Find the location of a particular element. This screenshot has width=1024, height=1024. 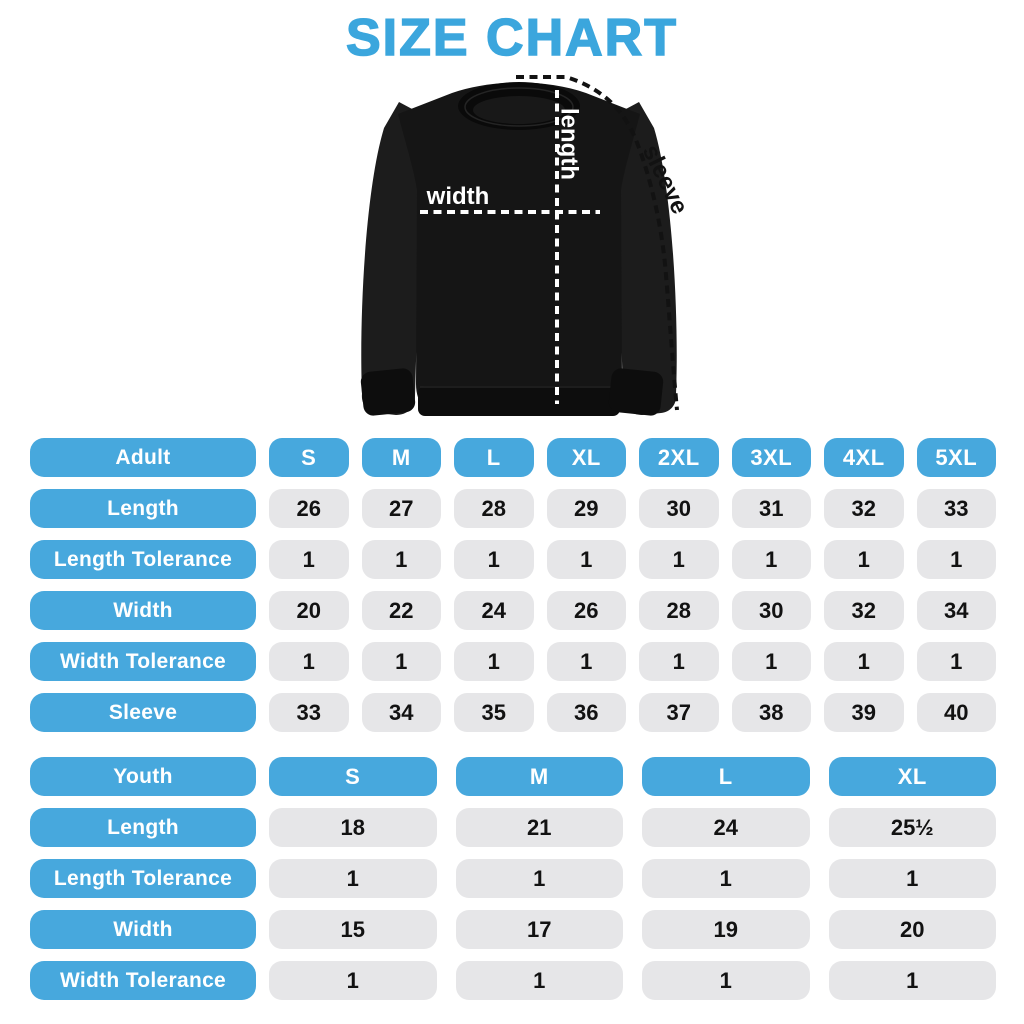

value-cell: 19 is located at coordinates (726, 929).